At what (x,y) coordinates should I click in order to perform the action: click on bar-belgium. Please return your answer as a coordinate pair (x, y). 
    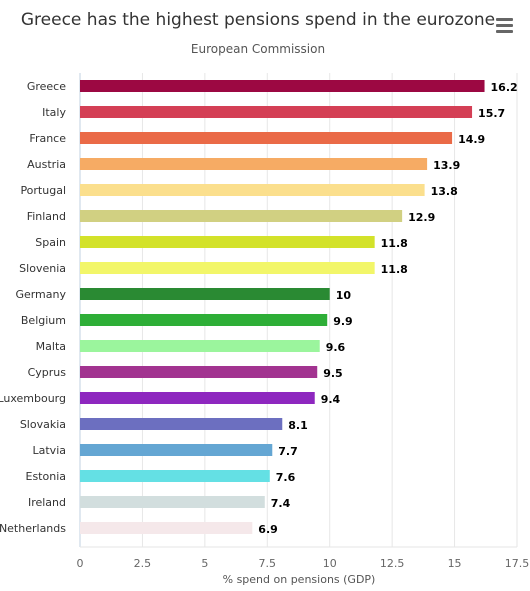
    Looking at the image, I should click on (204, 320).